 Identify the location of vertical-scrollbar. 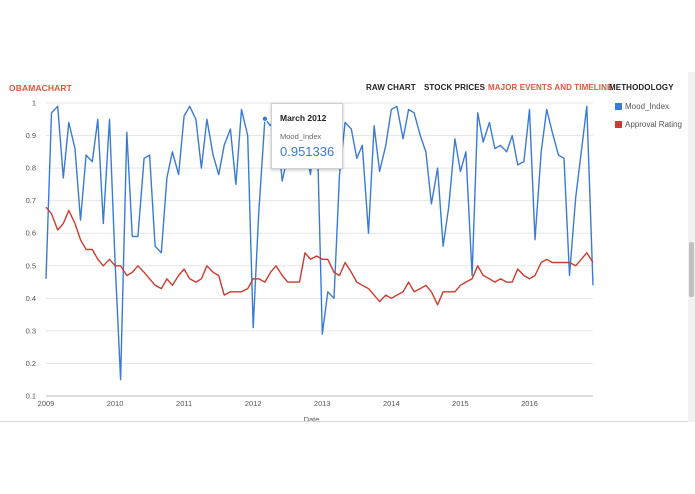
(691, 247).